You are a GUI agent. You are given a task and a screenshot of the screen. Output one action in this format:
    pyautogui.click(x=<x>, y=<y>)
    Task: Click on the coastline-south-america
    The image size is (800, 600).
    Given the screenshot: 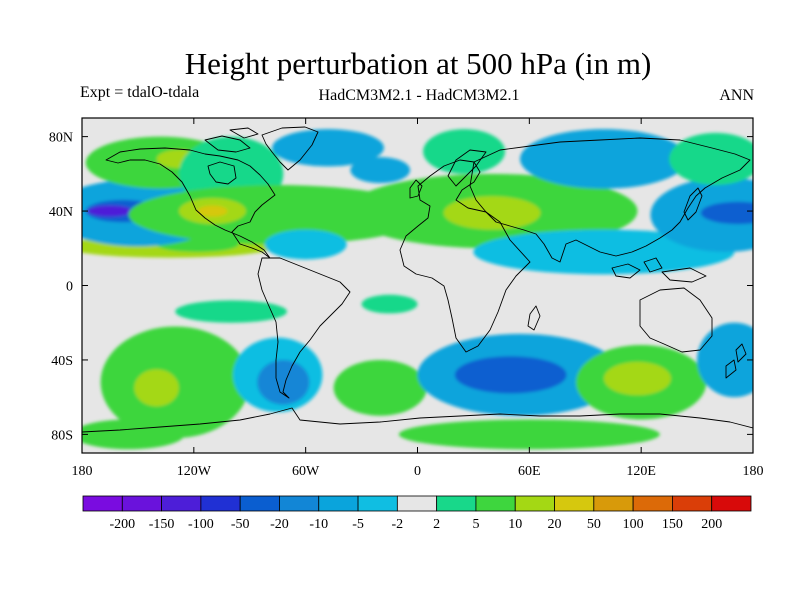 What is the action you would take?
    pyautogui.click(x=304, y=328)
    